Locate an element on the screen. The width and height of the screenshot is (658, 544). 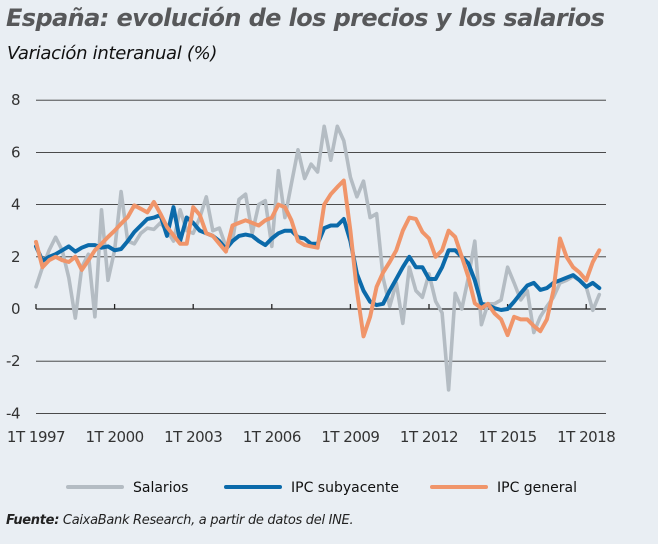
y-tick-label: 0 is located at coordinates (15, 309).